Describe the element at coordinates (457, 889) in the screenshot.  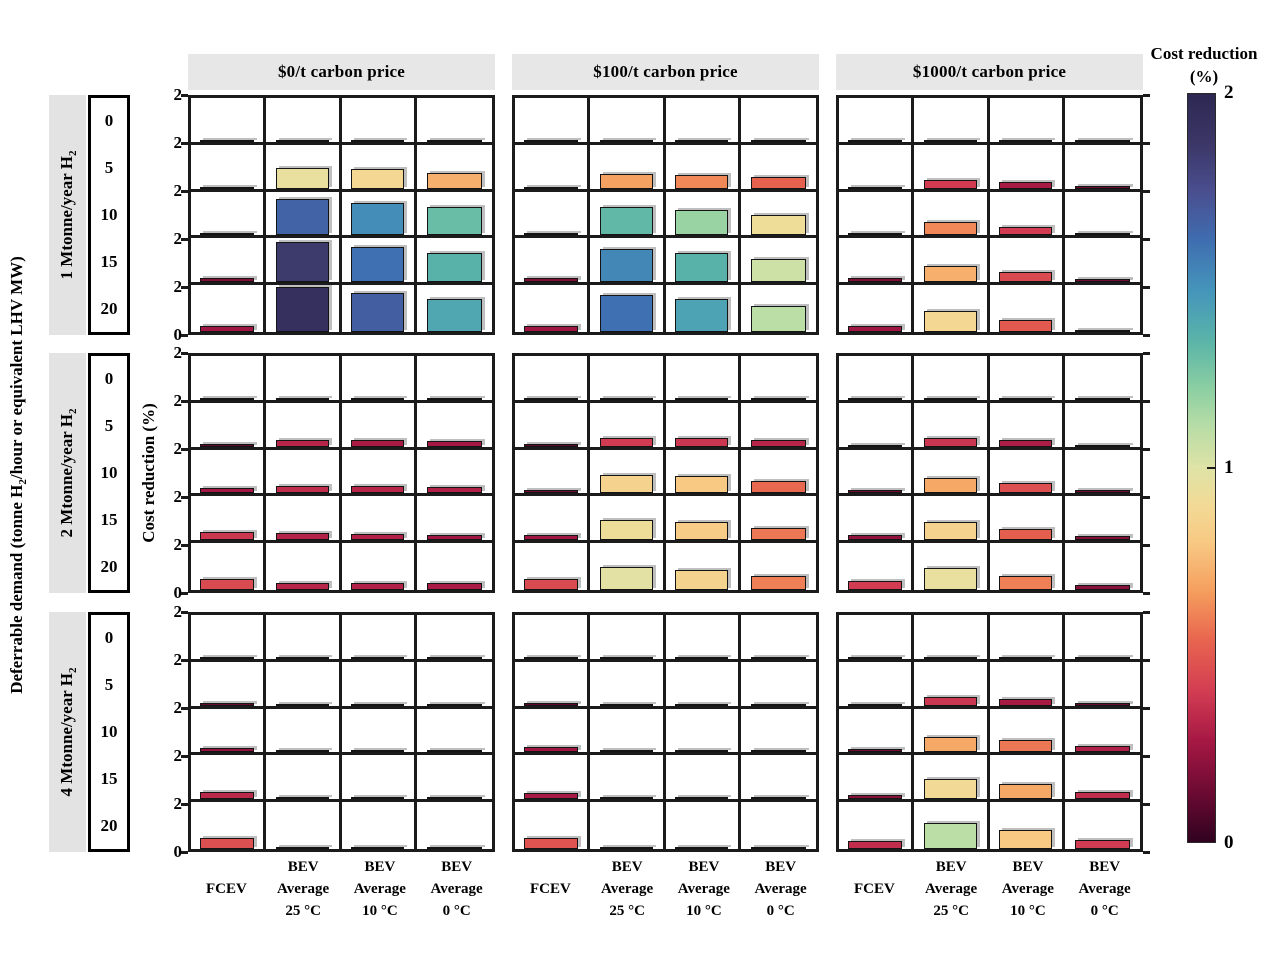
I see `x-category-label-3: BEV Average 0 °C` at that location.